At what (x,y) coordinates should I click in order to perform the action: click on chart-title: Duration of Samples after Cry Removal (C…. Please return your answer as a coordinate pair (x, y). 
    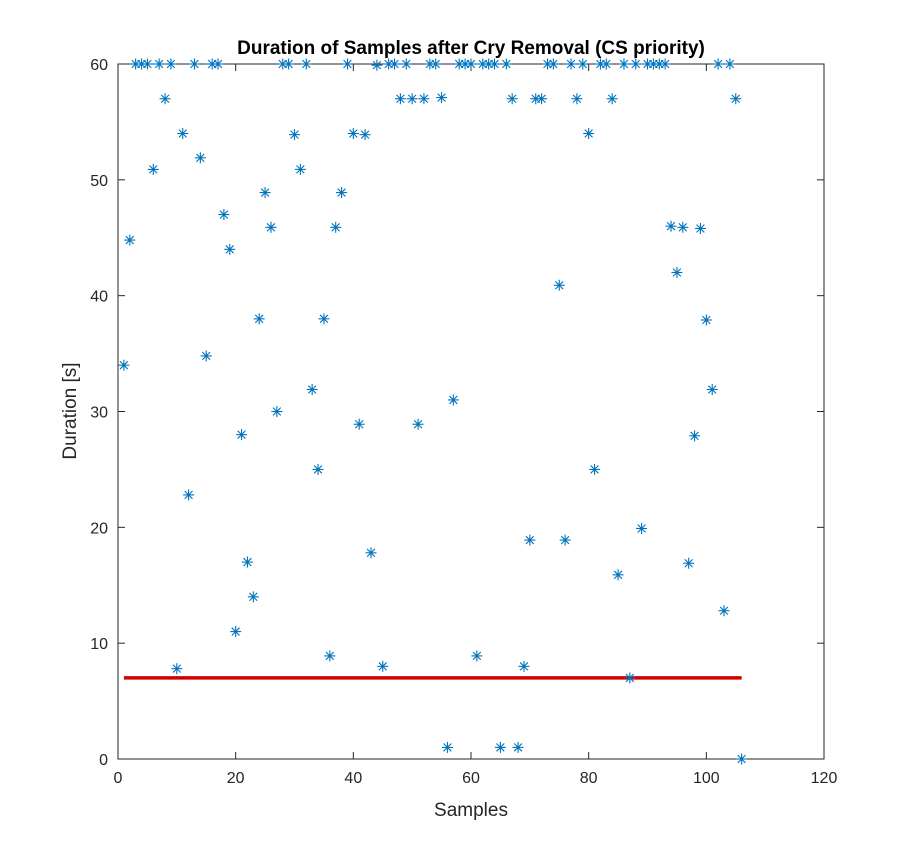
    Looking at the image, I should click on (471, 48).